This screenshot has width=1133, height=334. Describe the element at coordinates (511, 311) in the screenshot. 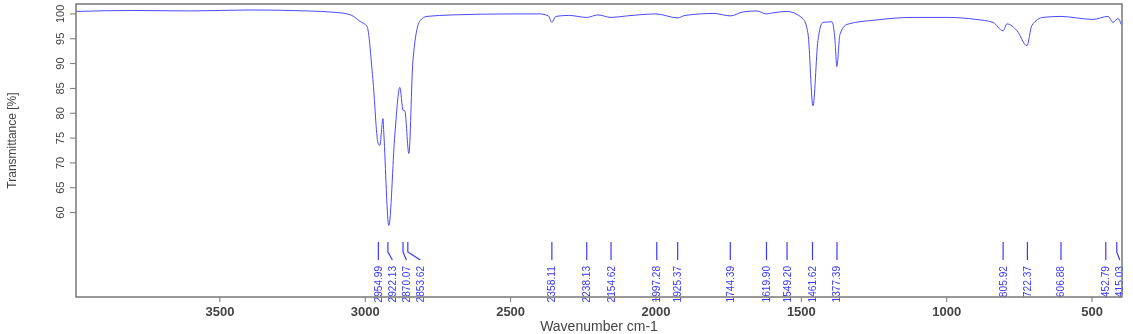

I see `x-tick-label: 2500` at that location.